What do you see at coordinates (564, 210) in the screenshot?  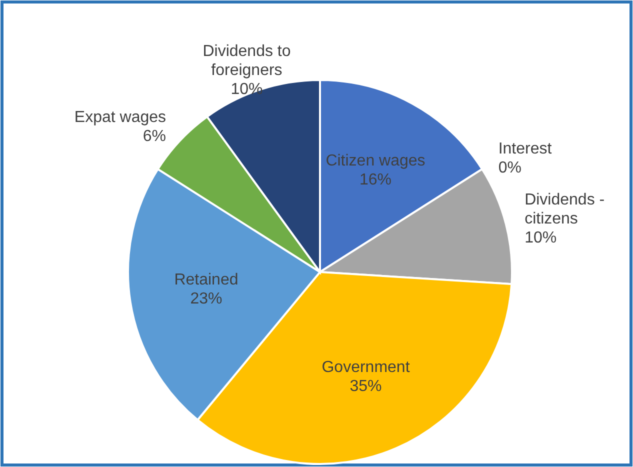 I see `slice-label: Dividends - citizens` at bounding box center [564, 210].